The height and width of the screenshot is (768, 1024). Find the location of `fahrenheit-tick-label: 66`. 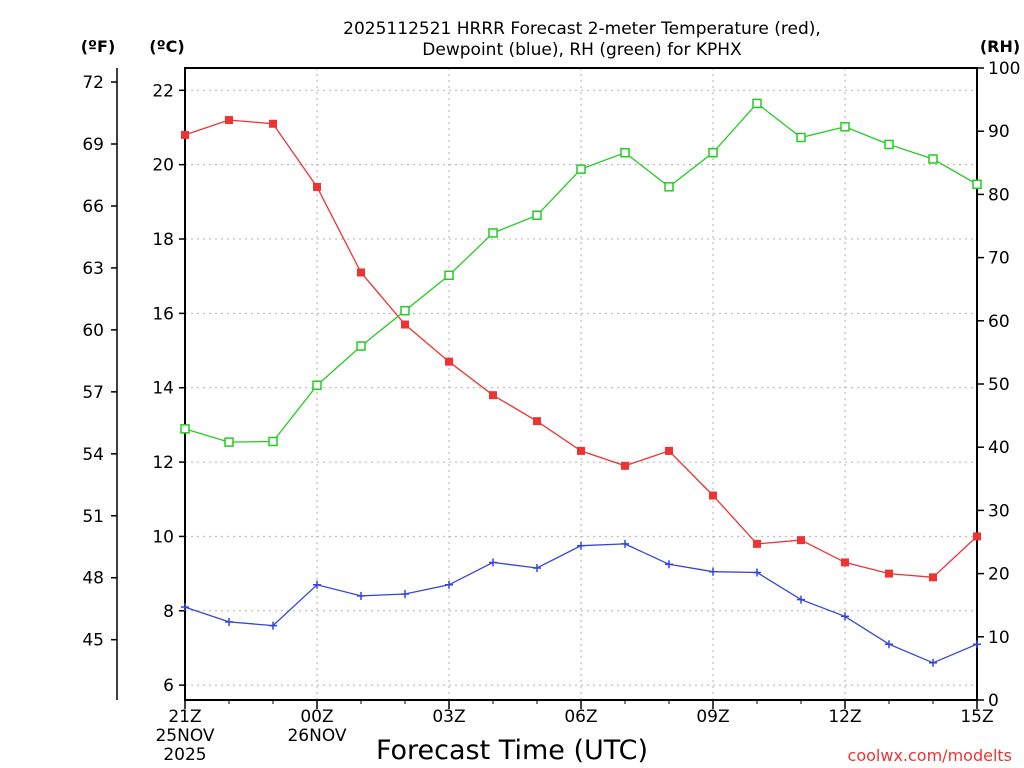

fahrenheit-tick-label: 66 is located at coordinates (93, 207).